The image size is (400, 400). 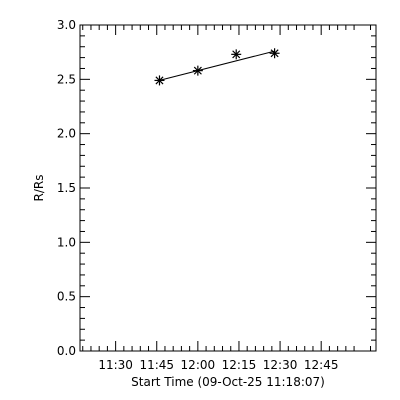 I want to click on y-tick-label: 0.0, so click(x=66, y=351).